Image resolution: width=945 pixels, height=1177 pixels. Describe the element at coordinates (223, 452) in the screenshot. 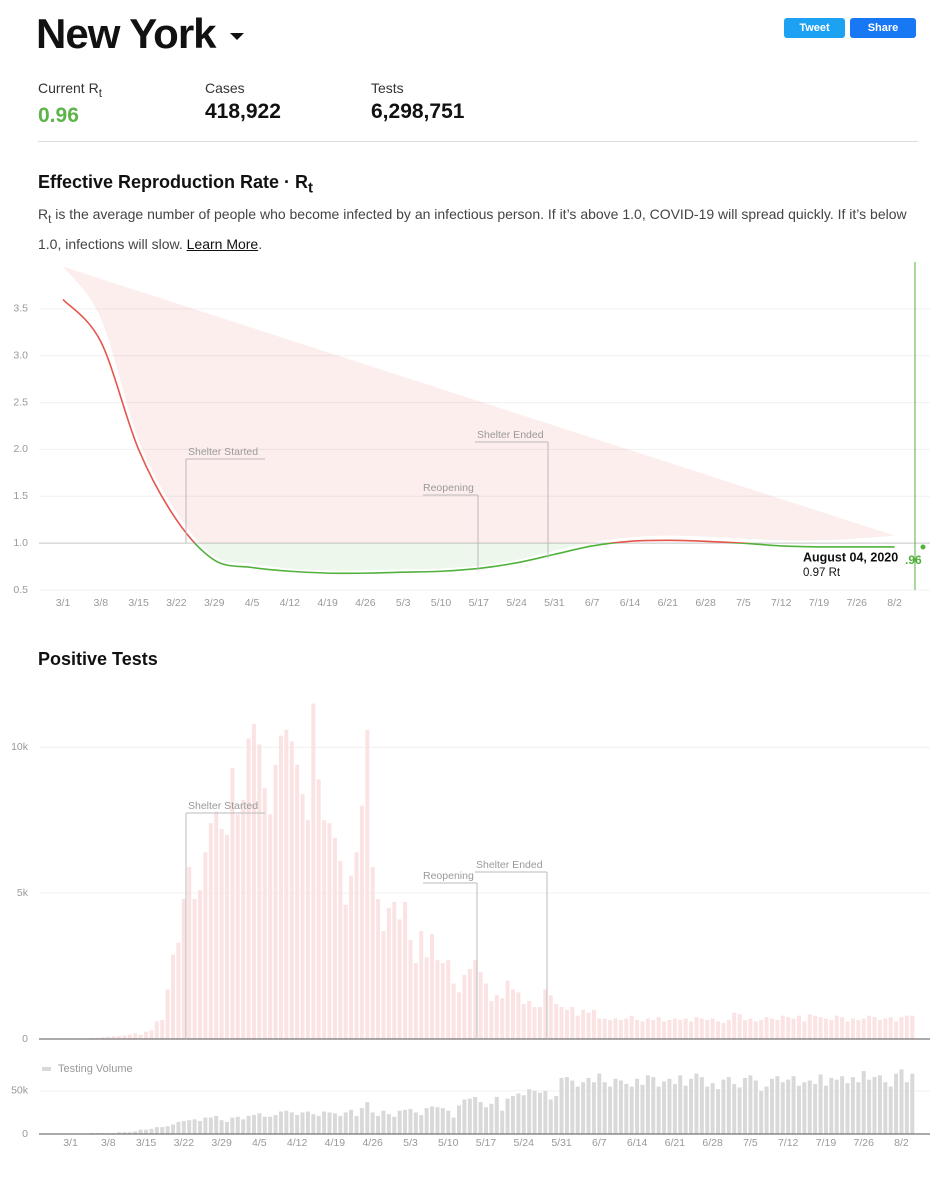

I see `annotation-label: Shelter Started` at that location.